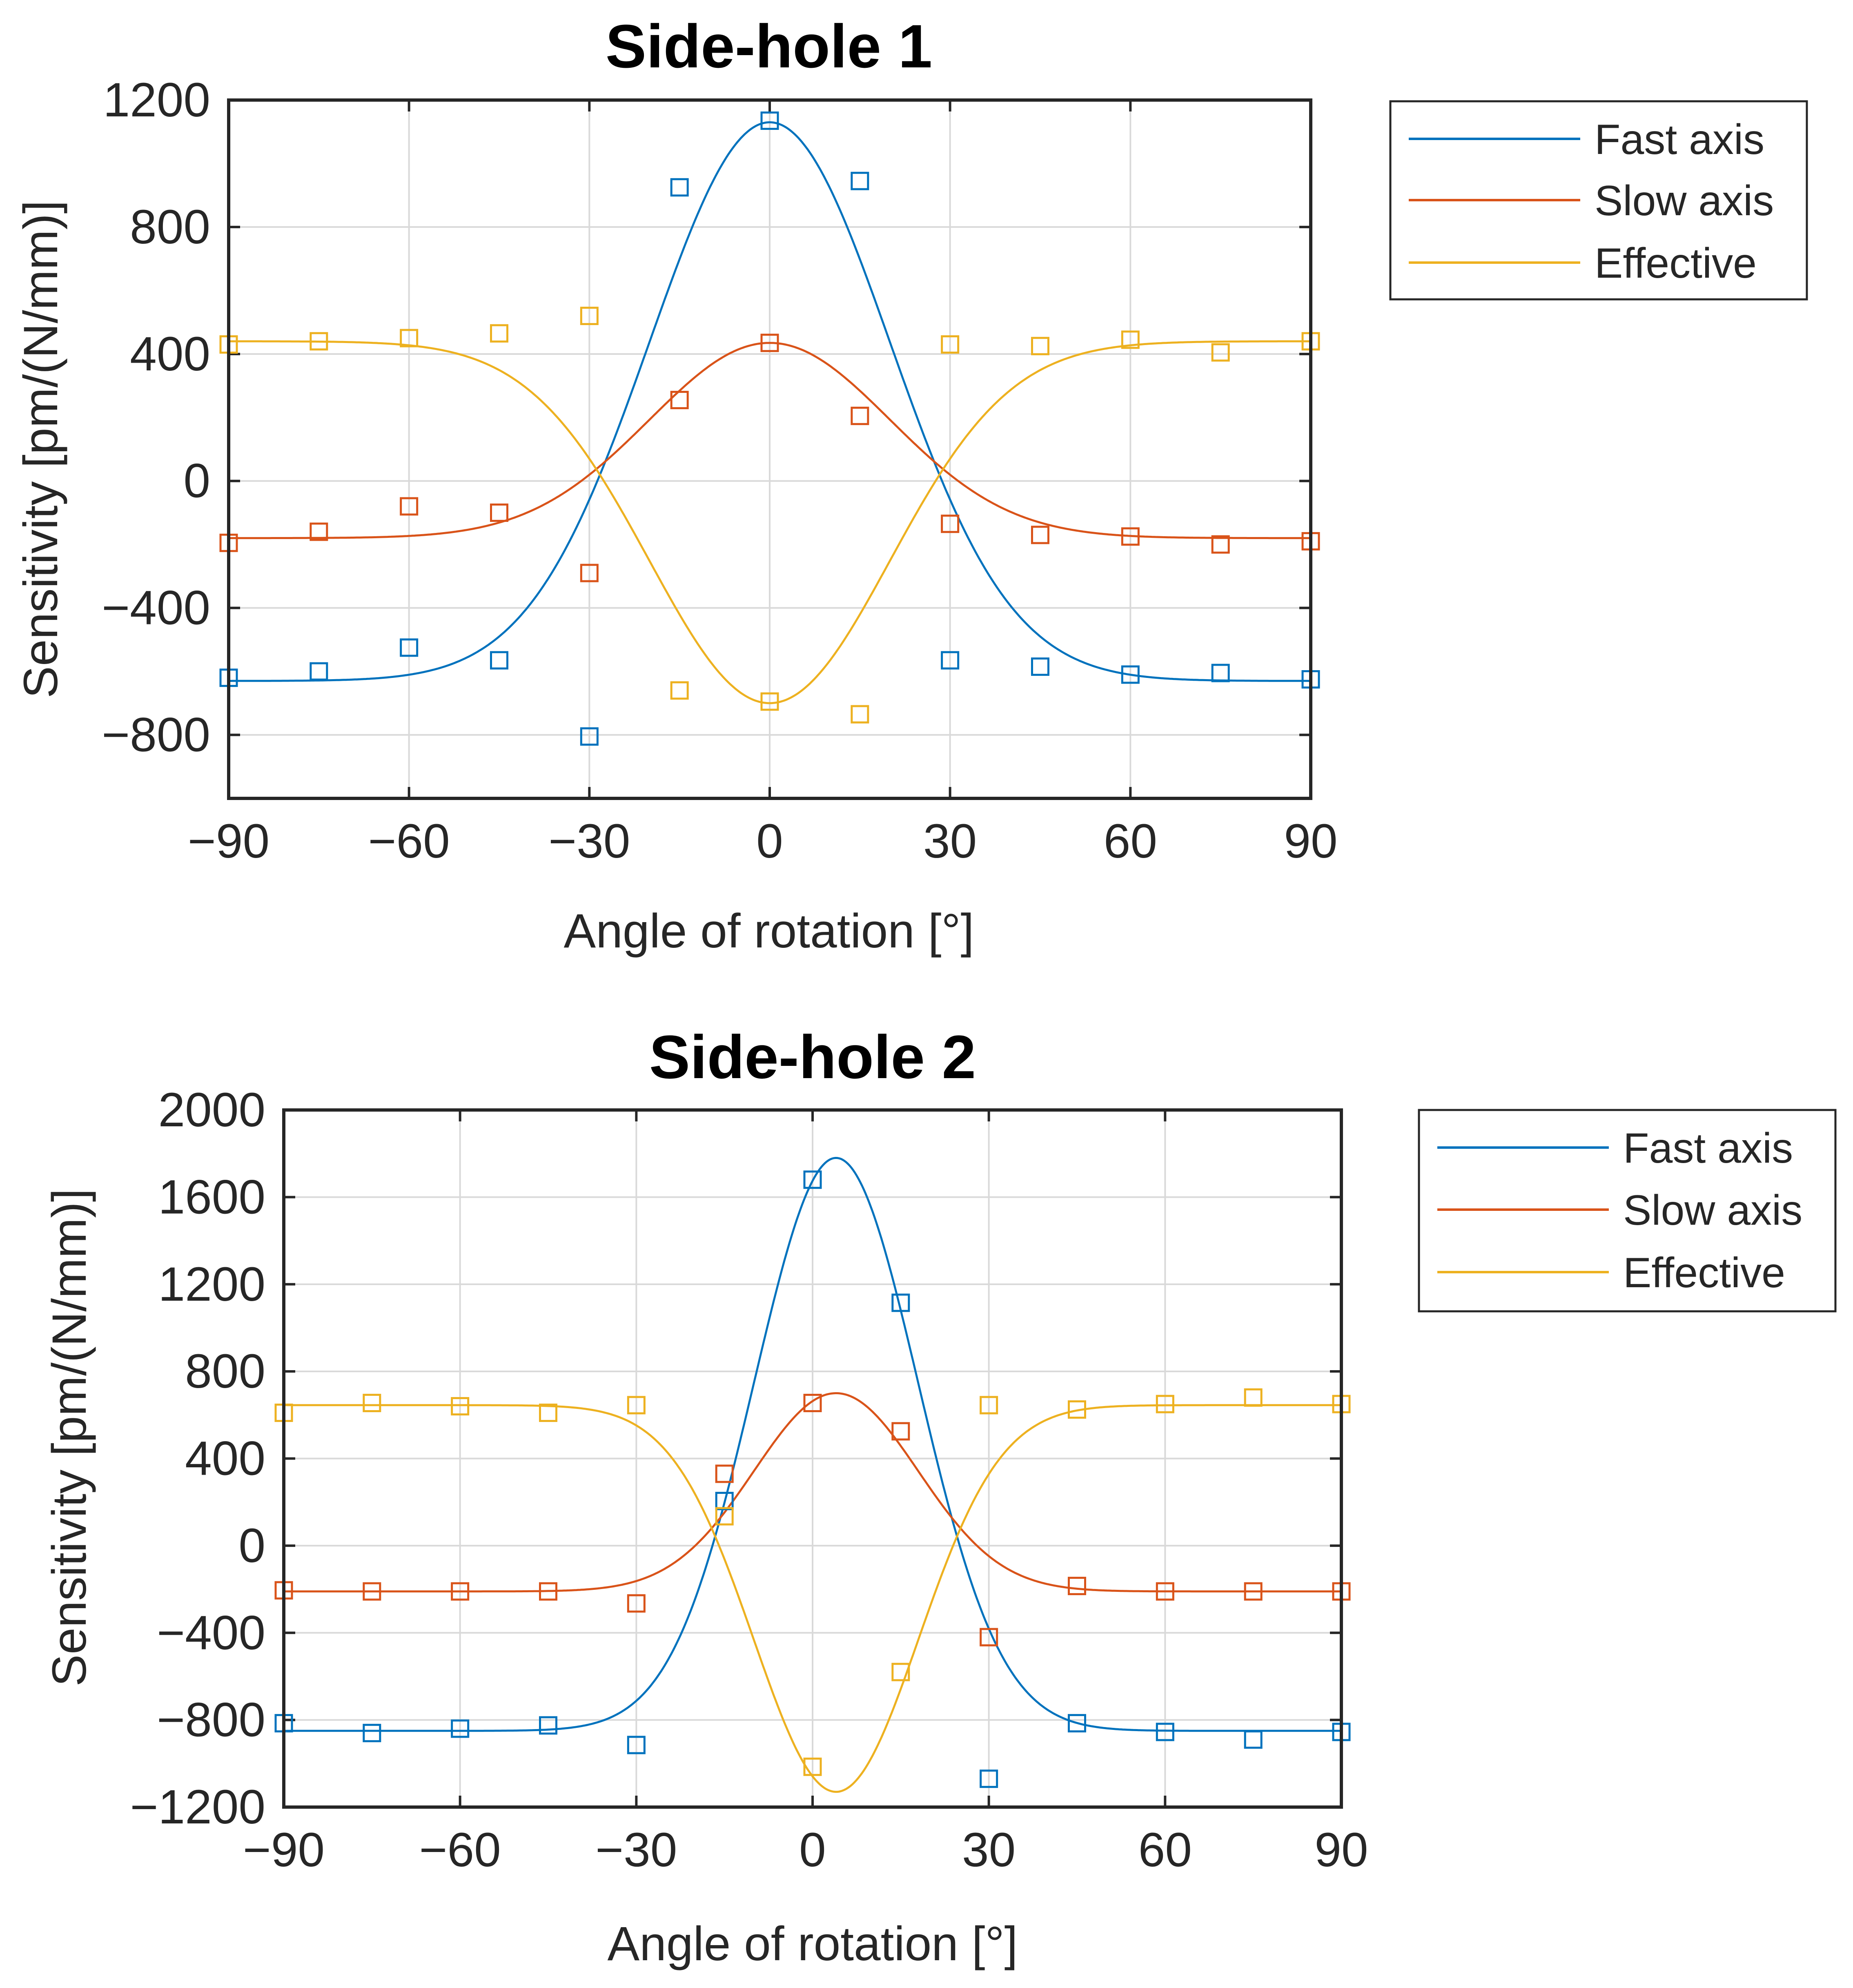 The width and height of the screenshot is (1853, 1988). I want to click on legend-label-fast: Fast axis, so click(1708, 1148).